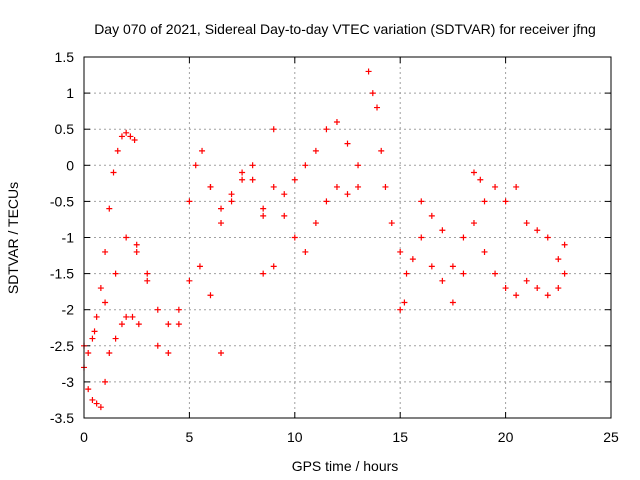 Image resolution: width=640 pixels, height=480 pixels. What do you see at coordinates (611, 437) in the screenshot?
I see `x-tick-label: 25` at bounding box center [611, 437].